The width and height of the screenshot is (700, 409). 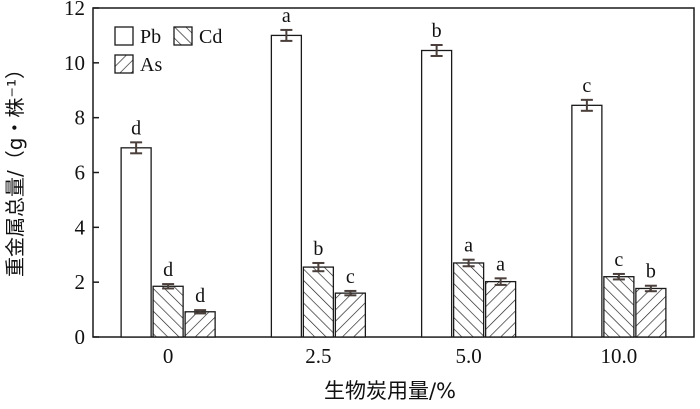 What do you see at coordinates (74, 10) in the screenshot?
I see `y-tick-label: 12` at bounding box center [74, 10].